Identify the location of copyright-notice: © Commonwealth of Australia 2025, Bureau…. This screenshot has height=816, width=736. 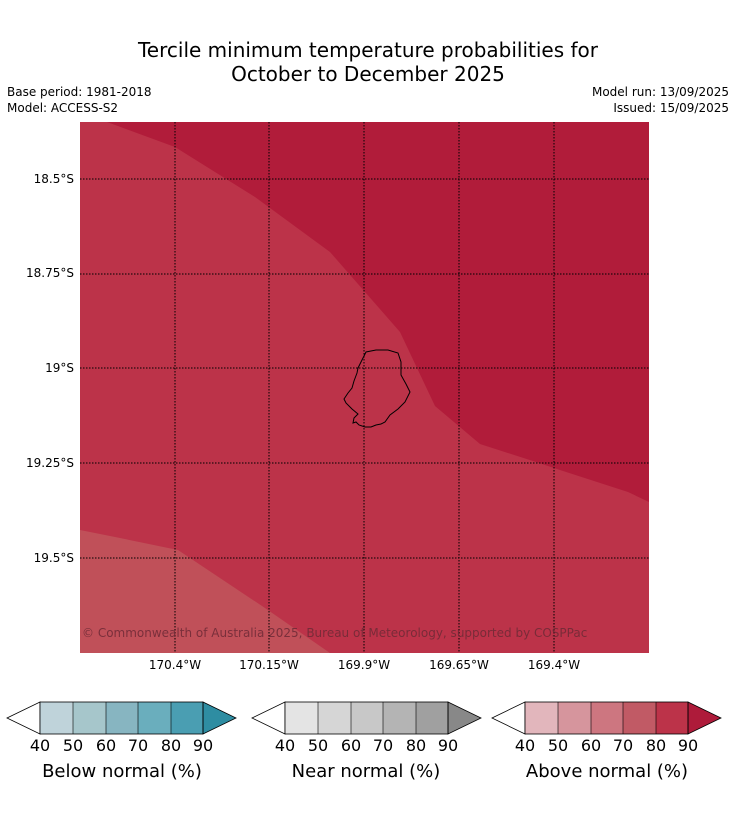
(335, 633).